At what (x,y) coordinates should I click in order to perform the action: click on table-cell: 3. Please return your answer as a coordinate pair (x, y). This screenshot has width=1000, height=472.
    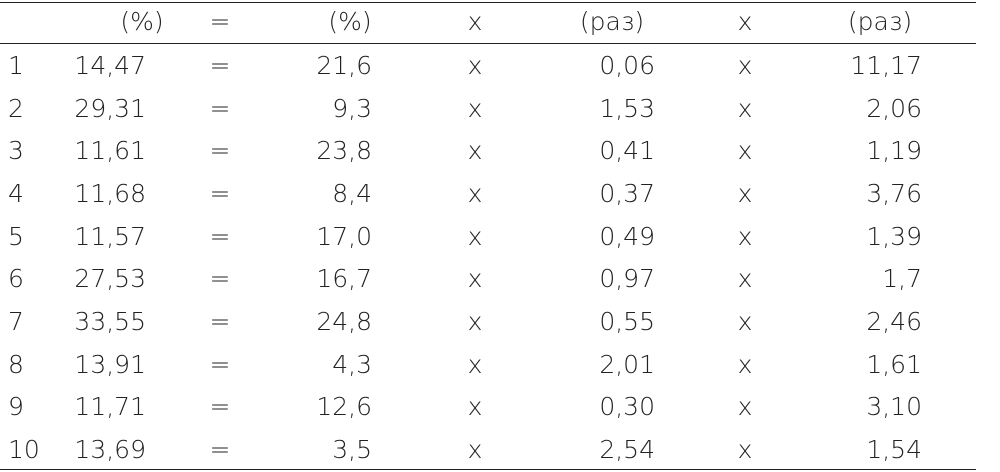
    Looking at the image, I should click on (16, 151).